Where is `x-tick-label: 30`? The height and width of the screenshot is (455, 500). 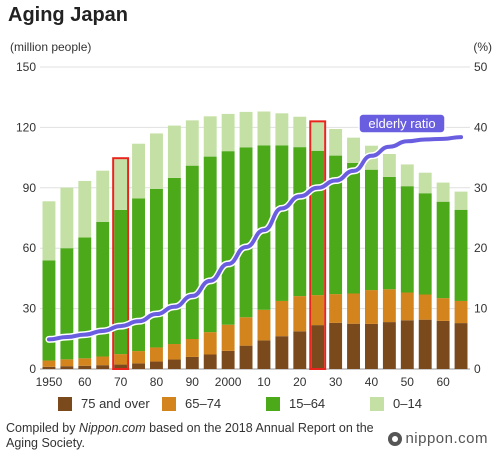 x-tick-label: 30 is located at coordinates (336, 382).